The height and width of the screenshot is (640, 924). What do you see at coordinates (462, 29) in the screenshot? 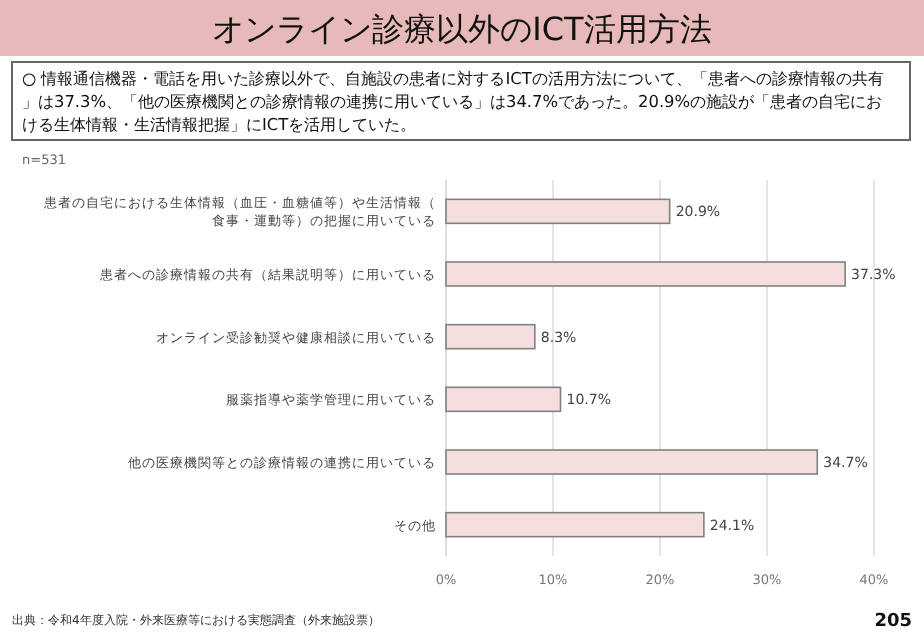
I see `chart-title: オンライン診療以外のICT活用方法` at bounding box center [462, 29].